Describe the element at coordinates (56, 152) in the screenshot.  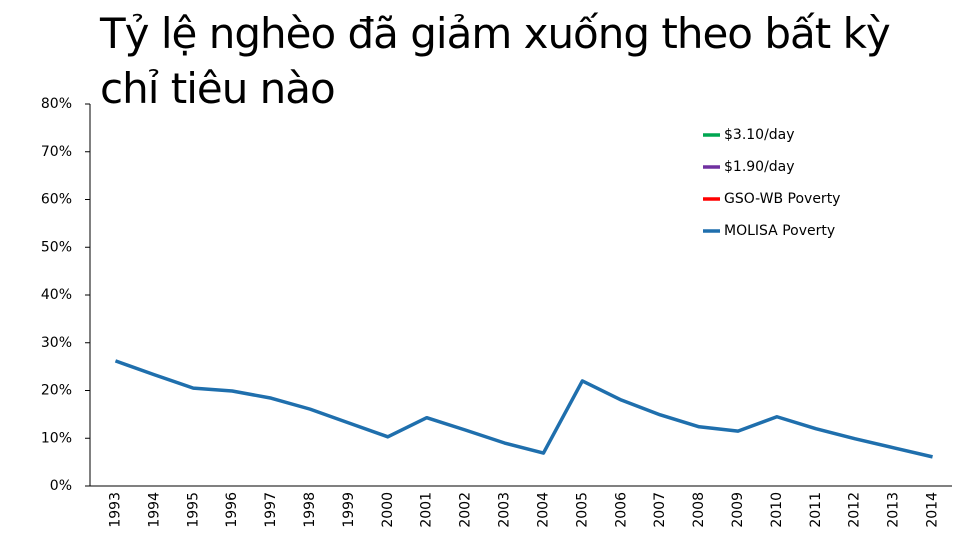
I see `y-tick-label: 70%` at that location.